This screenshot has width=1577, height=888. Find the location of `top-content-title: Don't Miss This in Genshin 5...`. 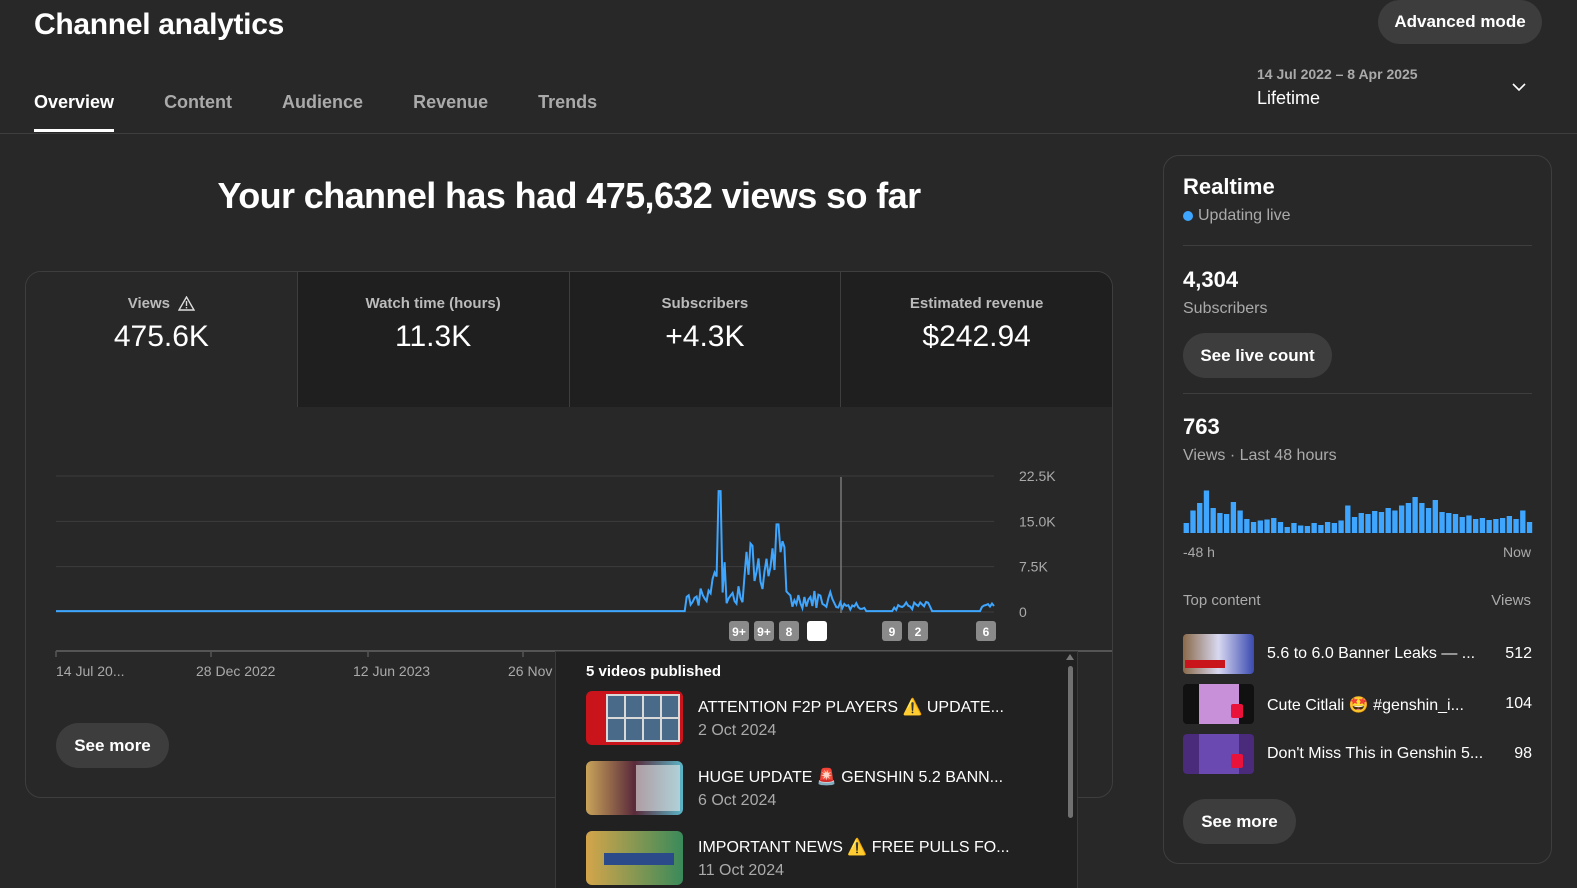

top-content-title: Don't Miss This in Genshin 5... is located at coordinates (1375, 753).